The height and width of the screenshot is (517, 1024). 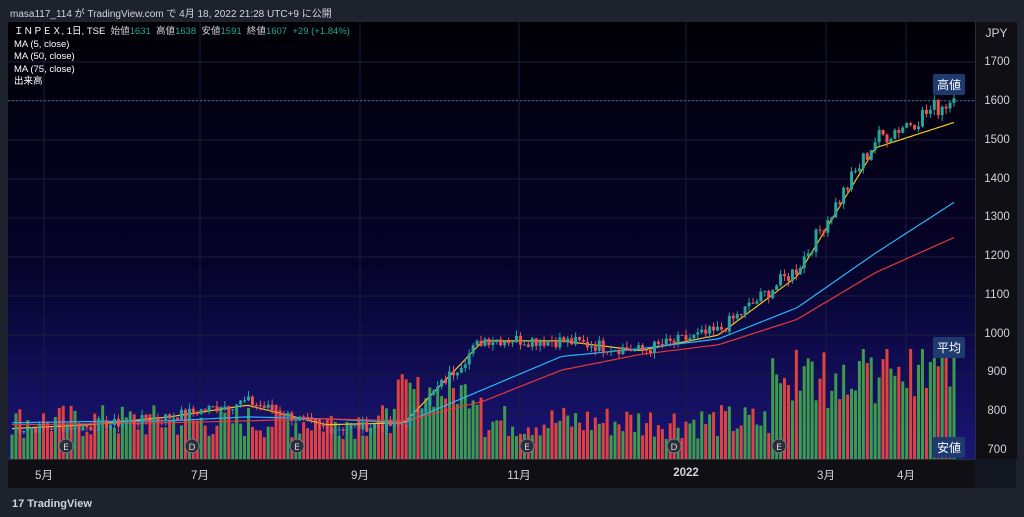 What do you see at coordinates (674, 448) in the screenshot?
I see `event-letter: D` at bounding box center [674, 448].